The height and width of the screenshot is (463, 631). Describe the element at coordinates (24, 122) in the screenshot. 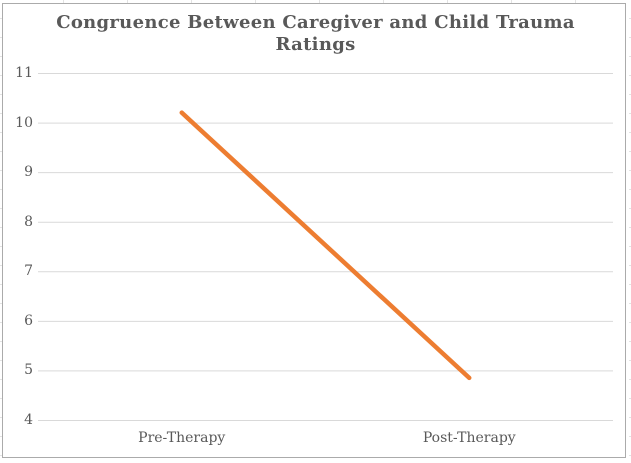

I see `y-tick-label: 10` at that location.